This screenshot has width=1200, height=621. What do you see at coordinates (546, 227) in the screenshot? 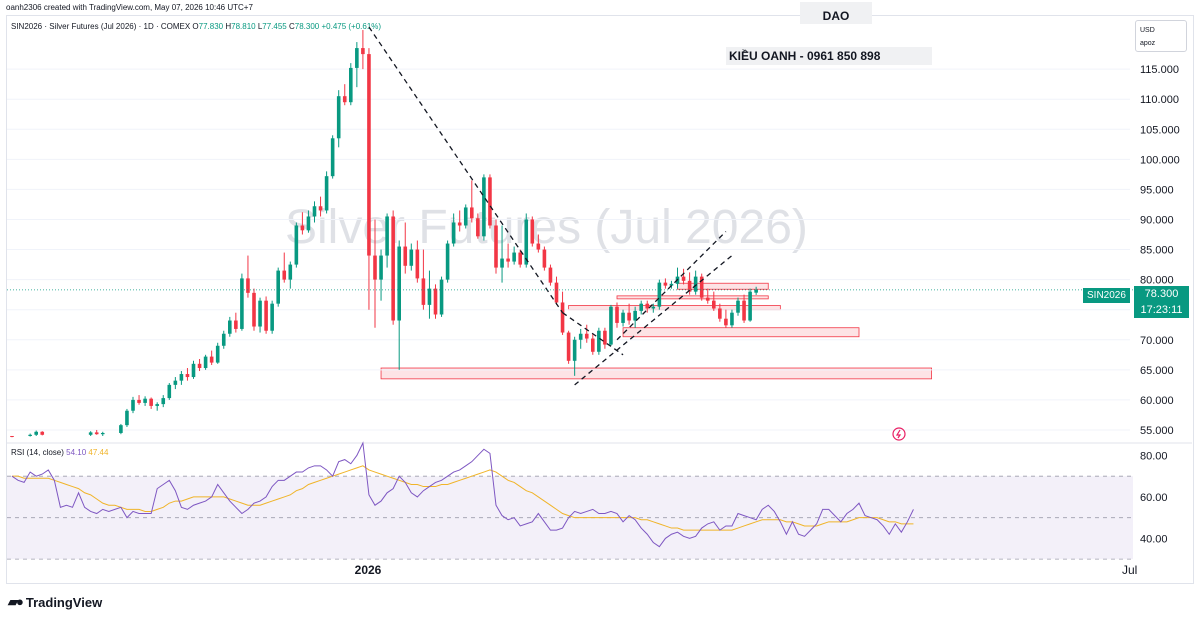
I see `symbol-watermark: Silver Futures (Jul 2026)` at bounding box center [546, 227].